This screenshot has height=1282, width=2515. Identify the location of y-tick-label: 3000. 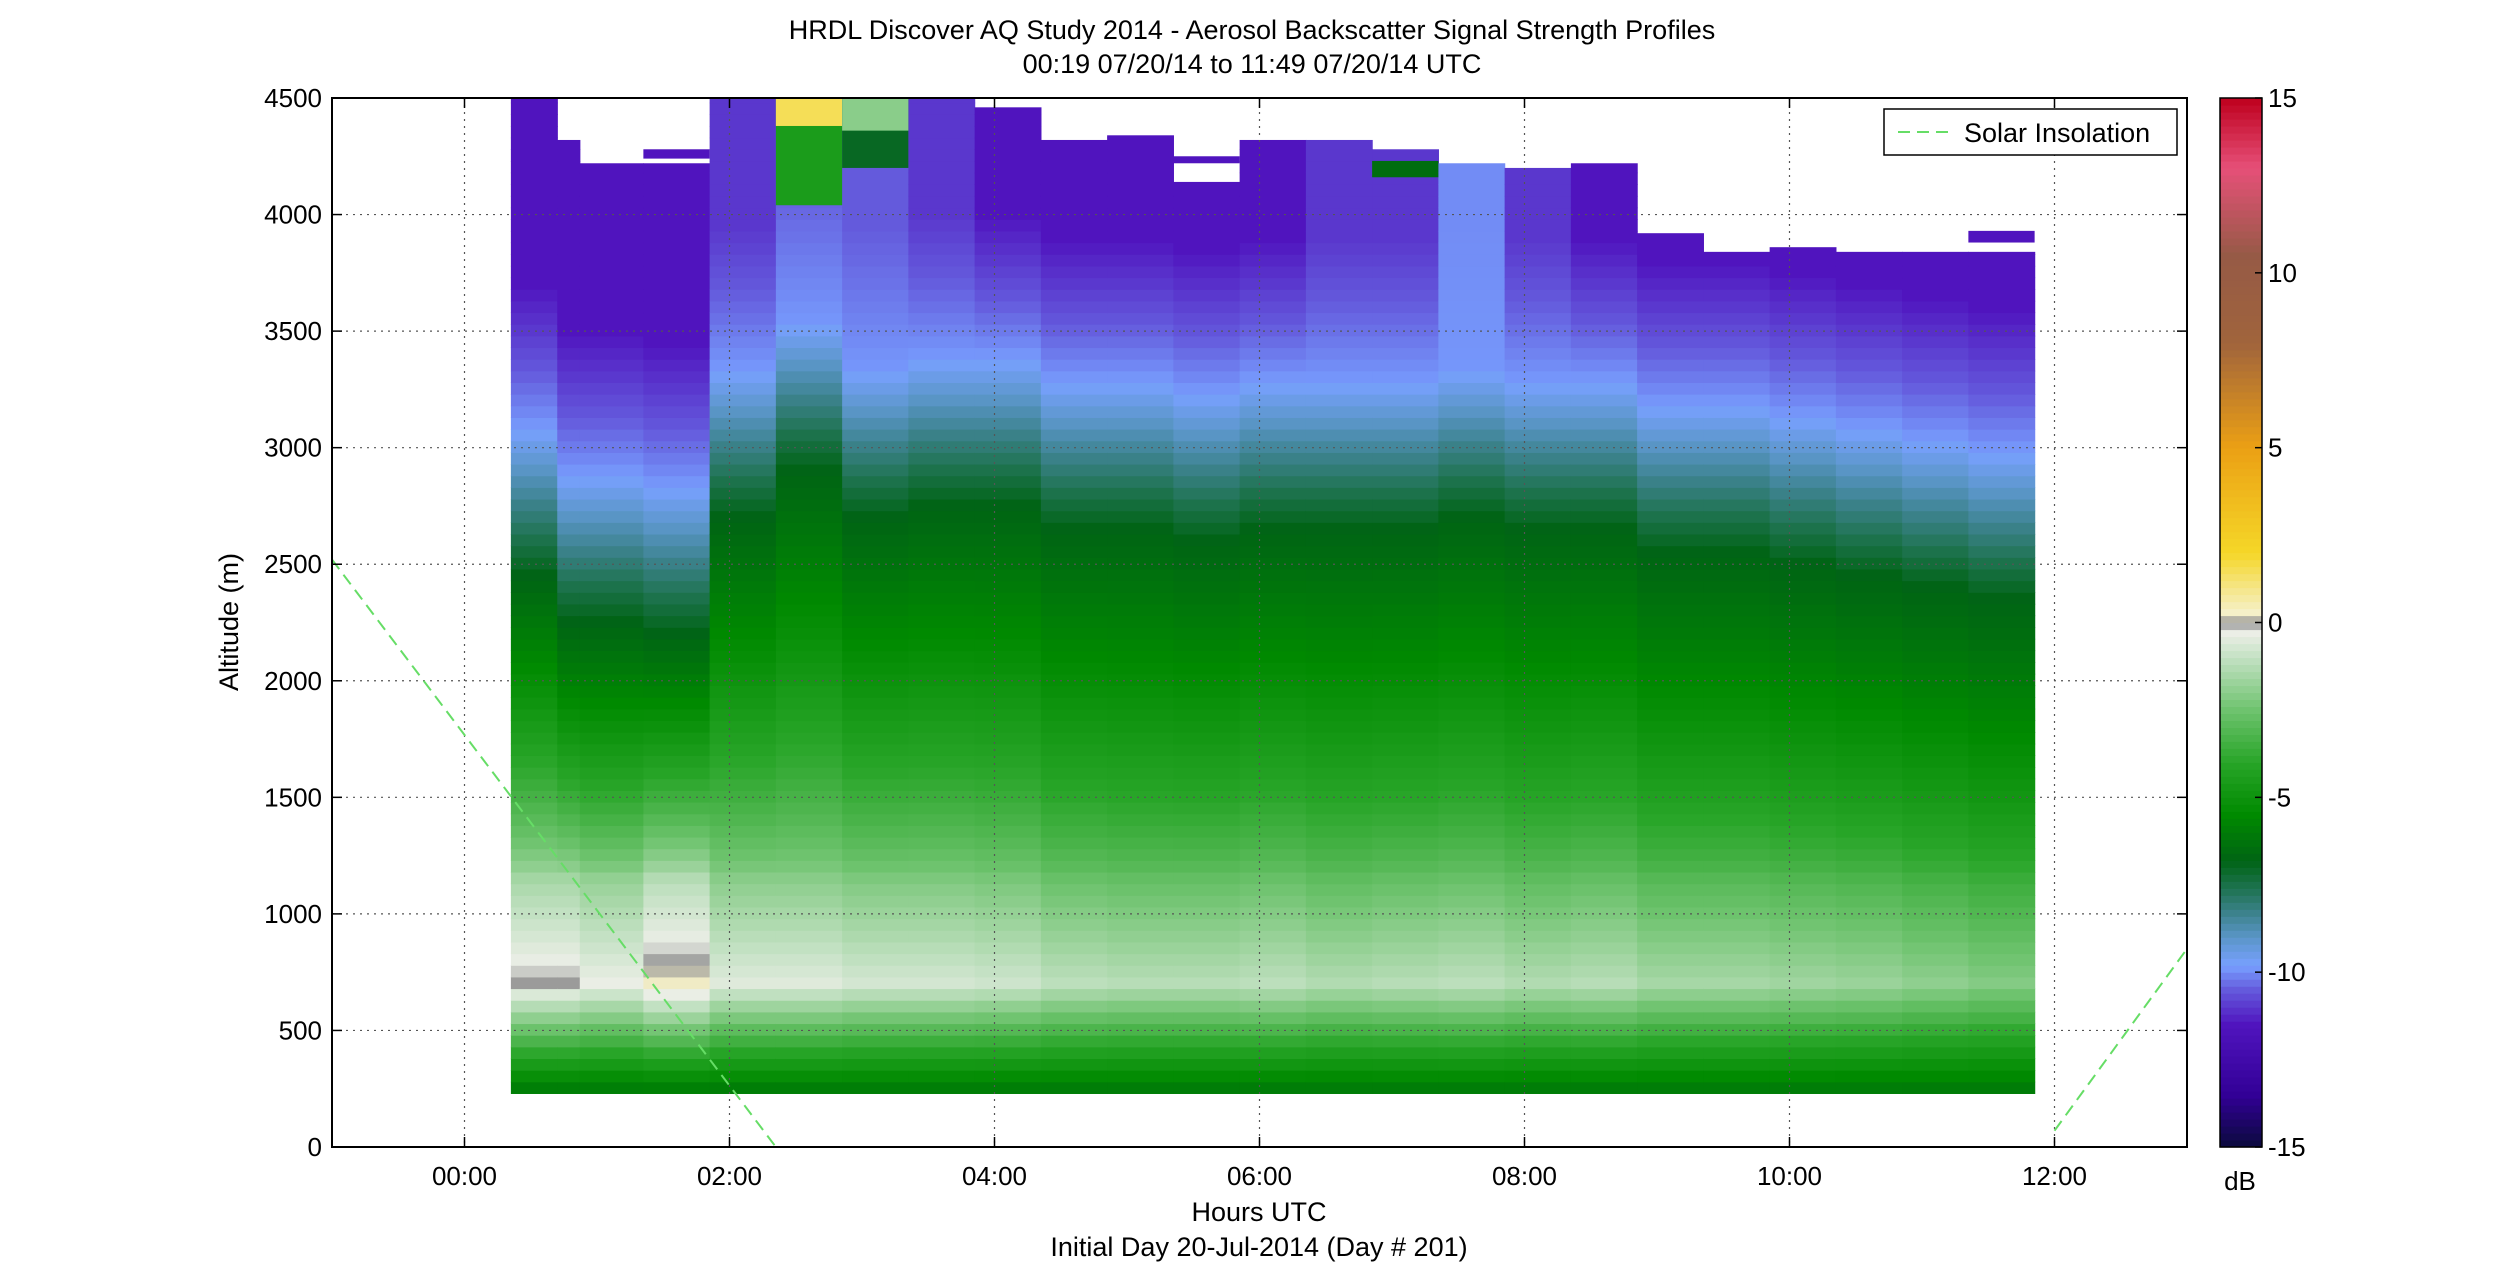
(293, 448).